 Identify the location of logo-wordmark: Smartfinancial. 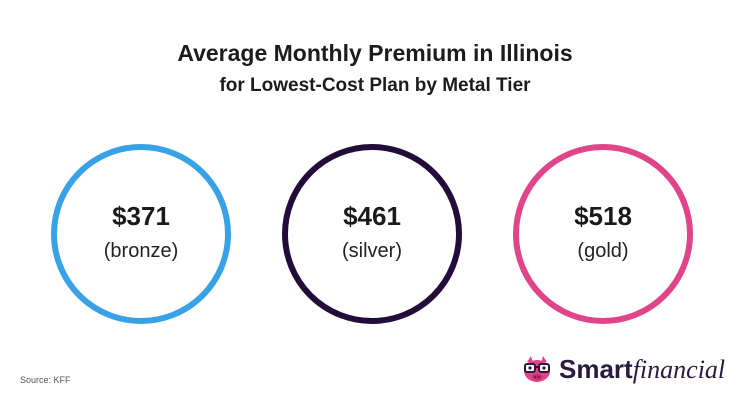
(642, 369).